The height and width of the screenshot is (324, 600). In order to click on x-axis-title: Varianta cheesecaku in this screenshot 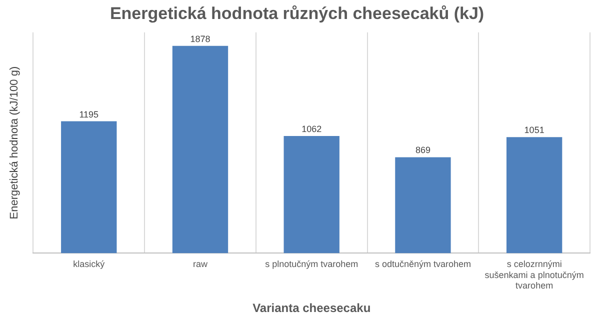, I will do `click(311, 308)`.